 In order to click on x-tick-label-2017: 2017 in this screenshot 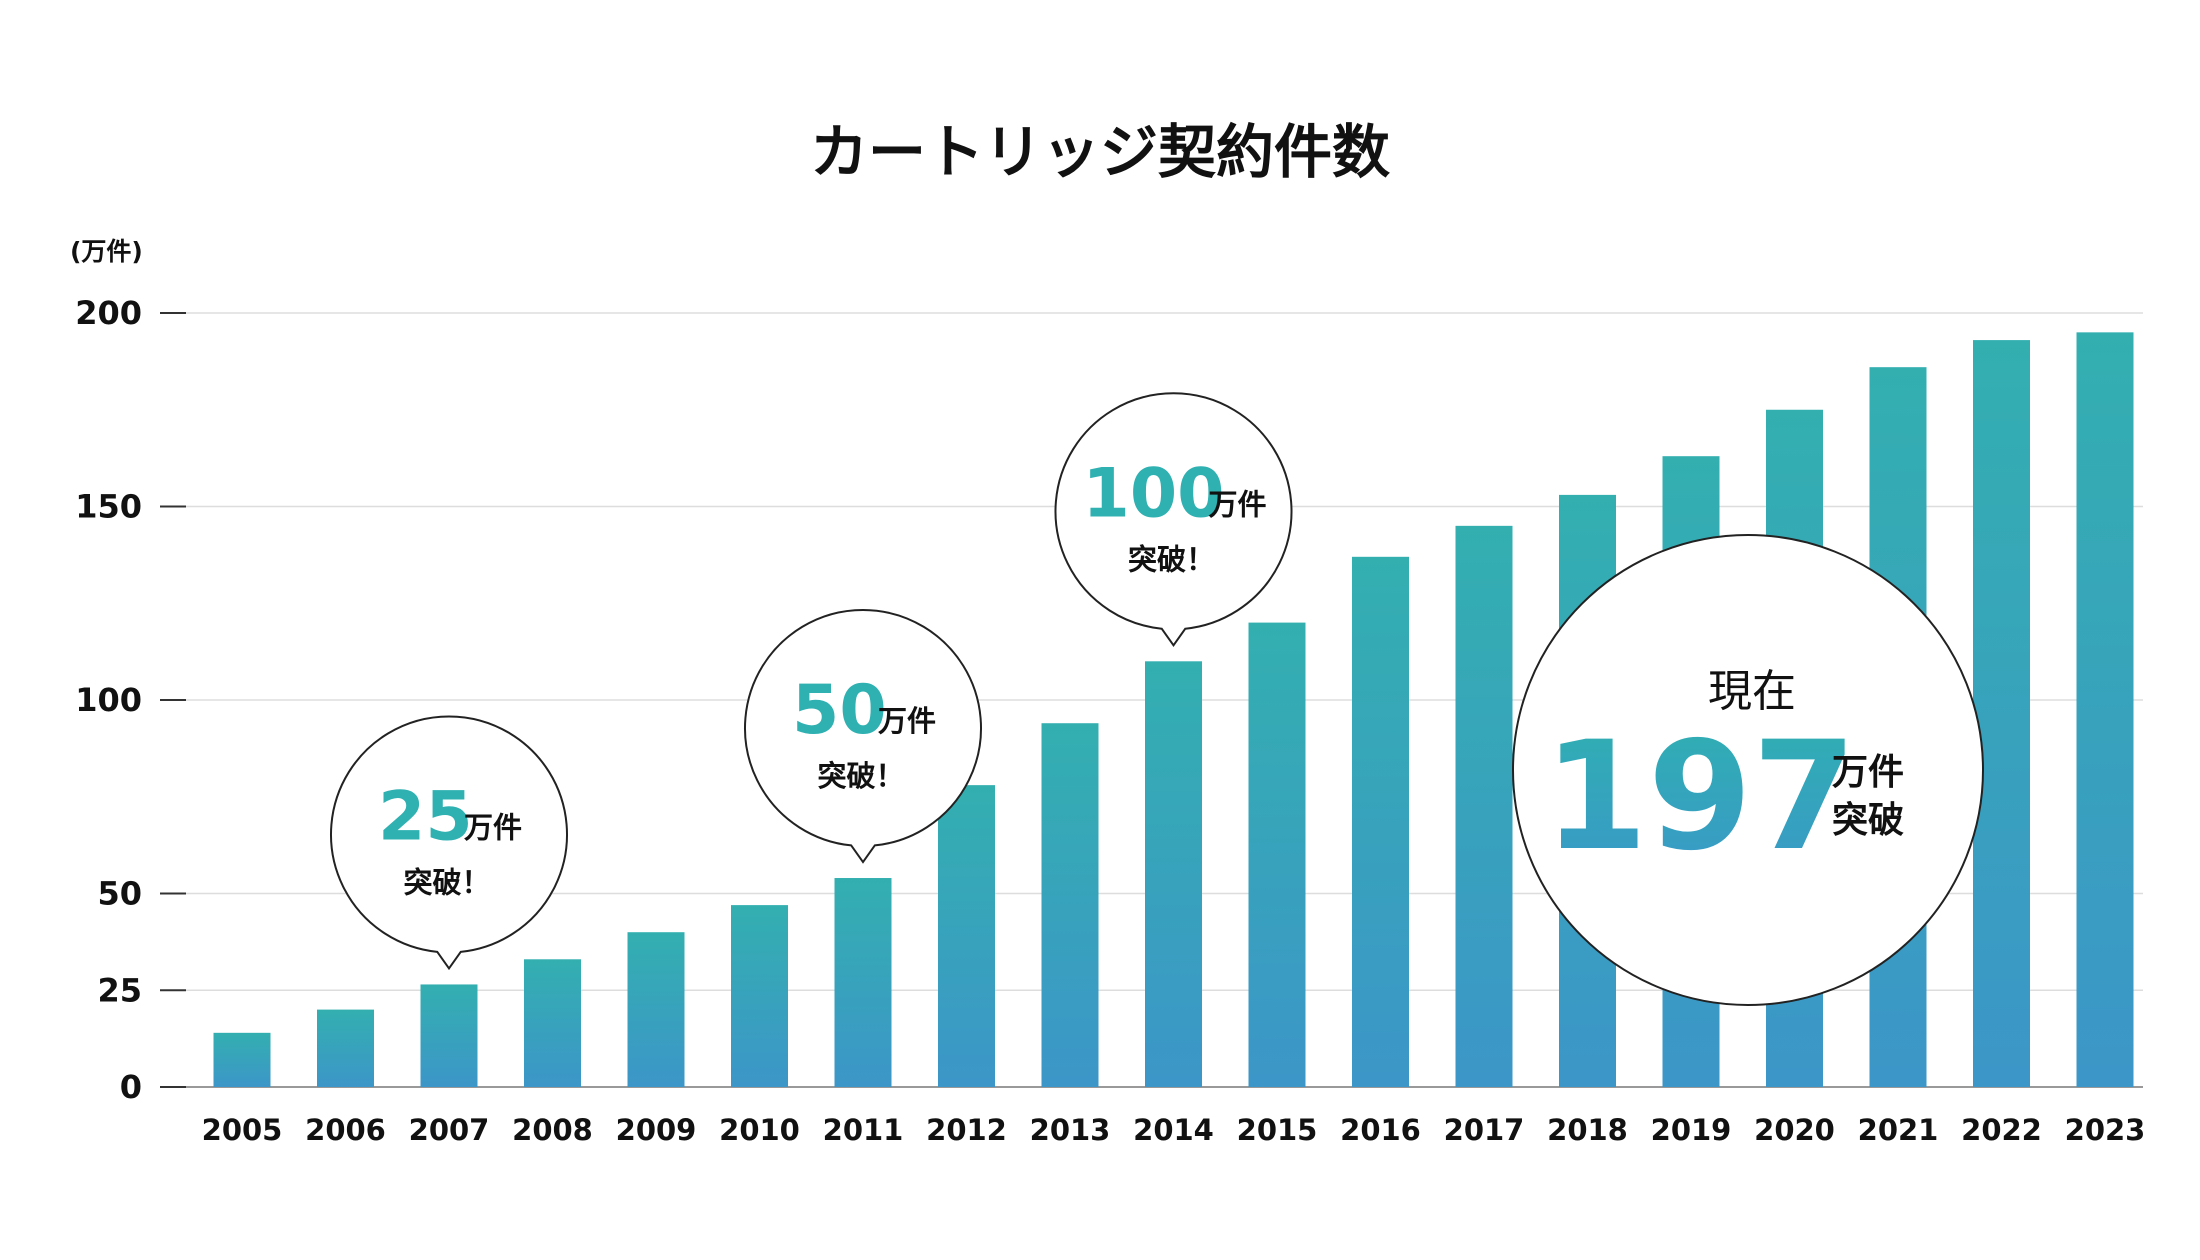, I will do `click(1484, 1130)`.